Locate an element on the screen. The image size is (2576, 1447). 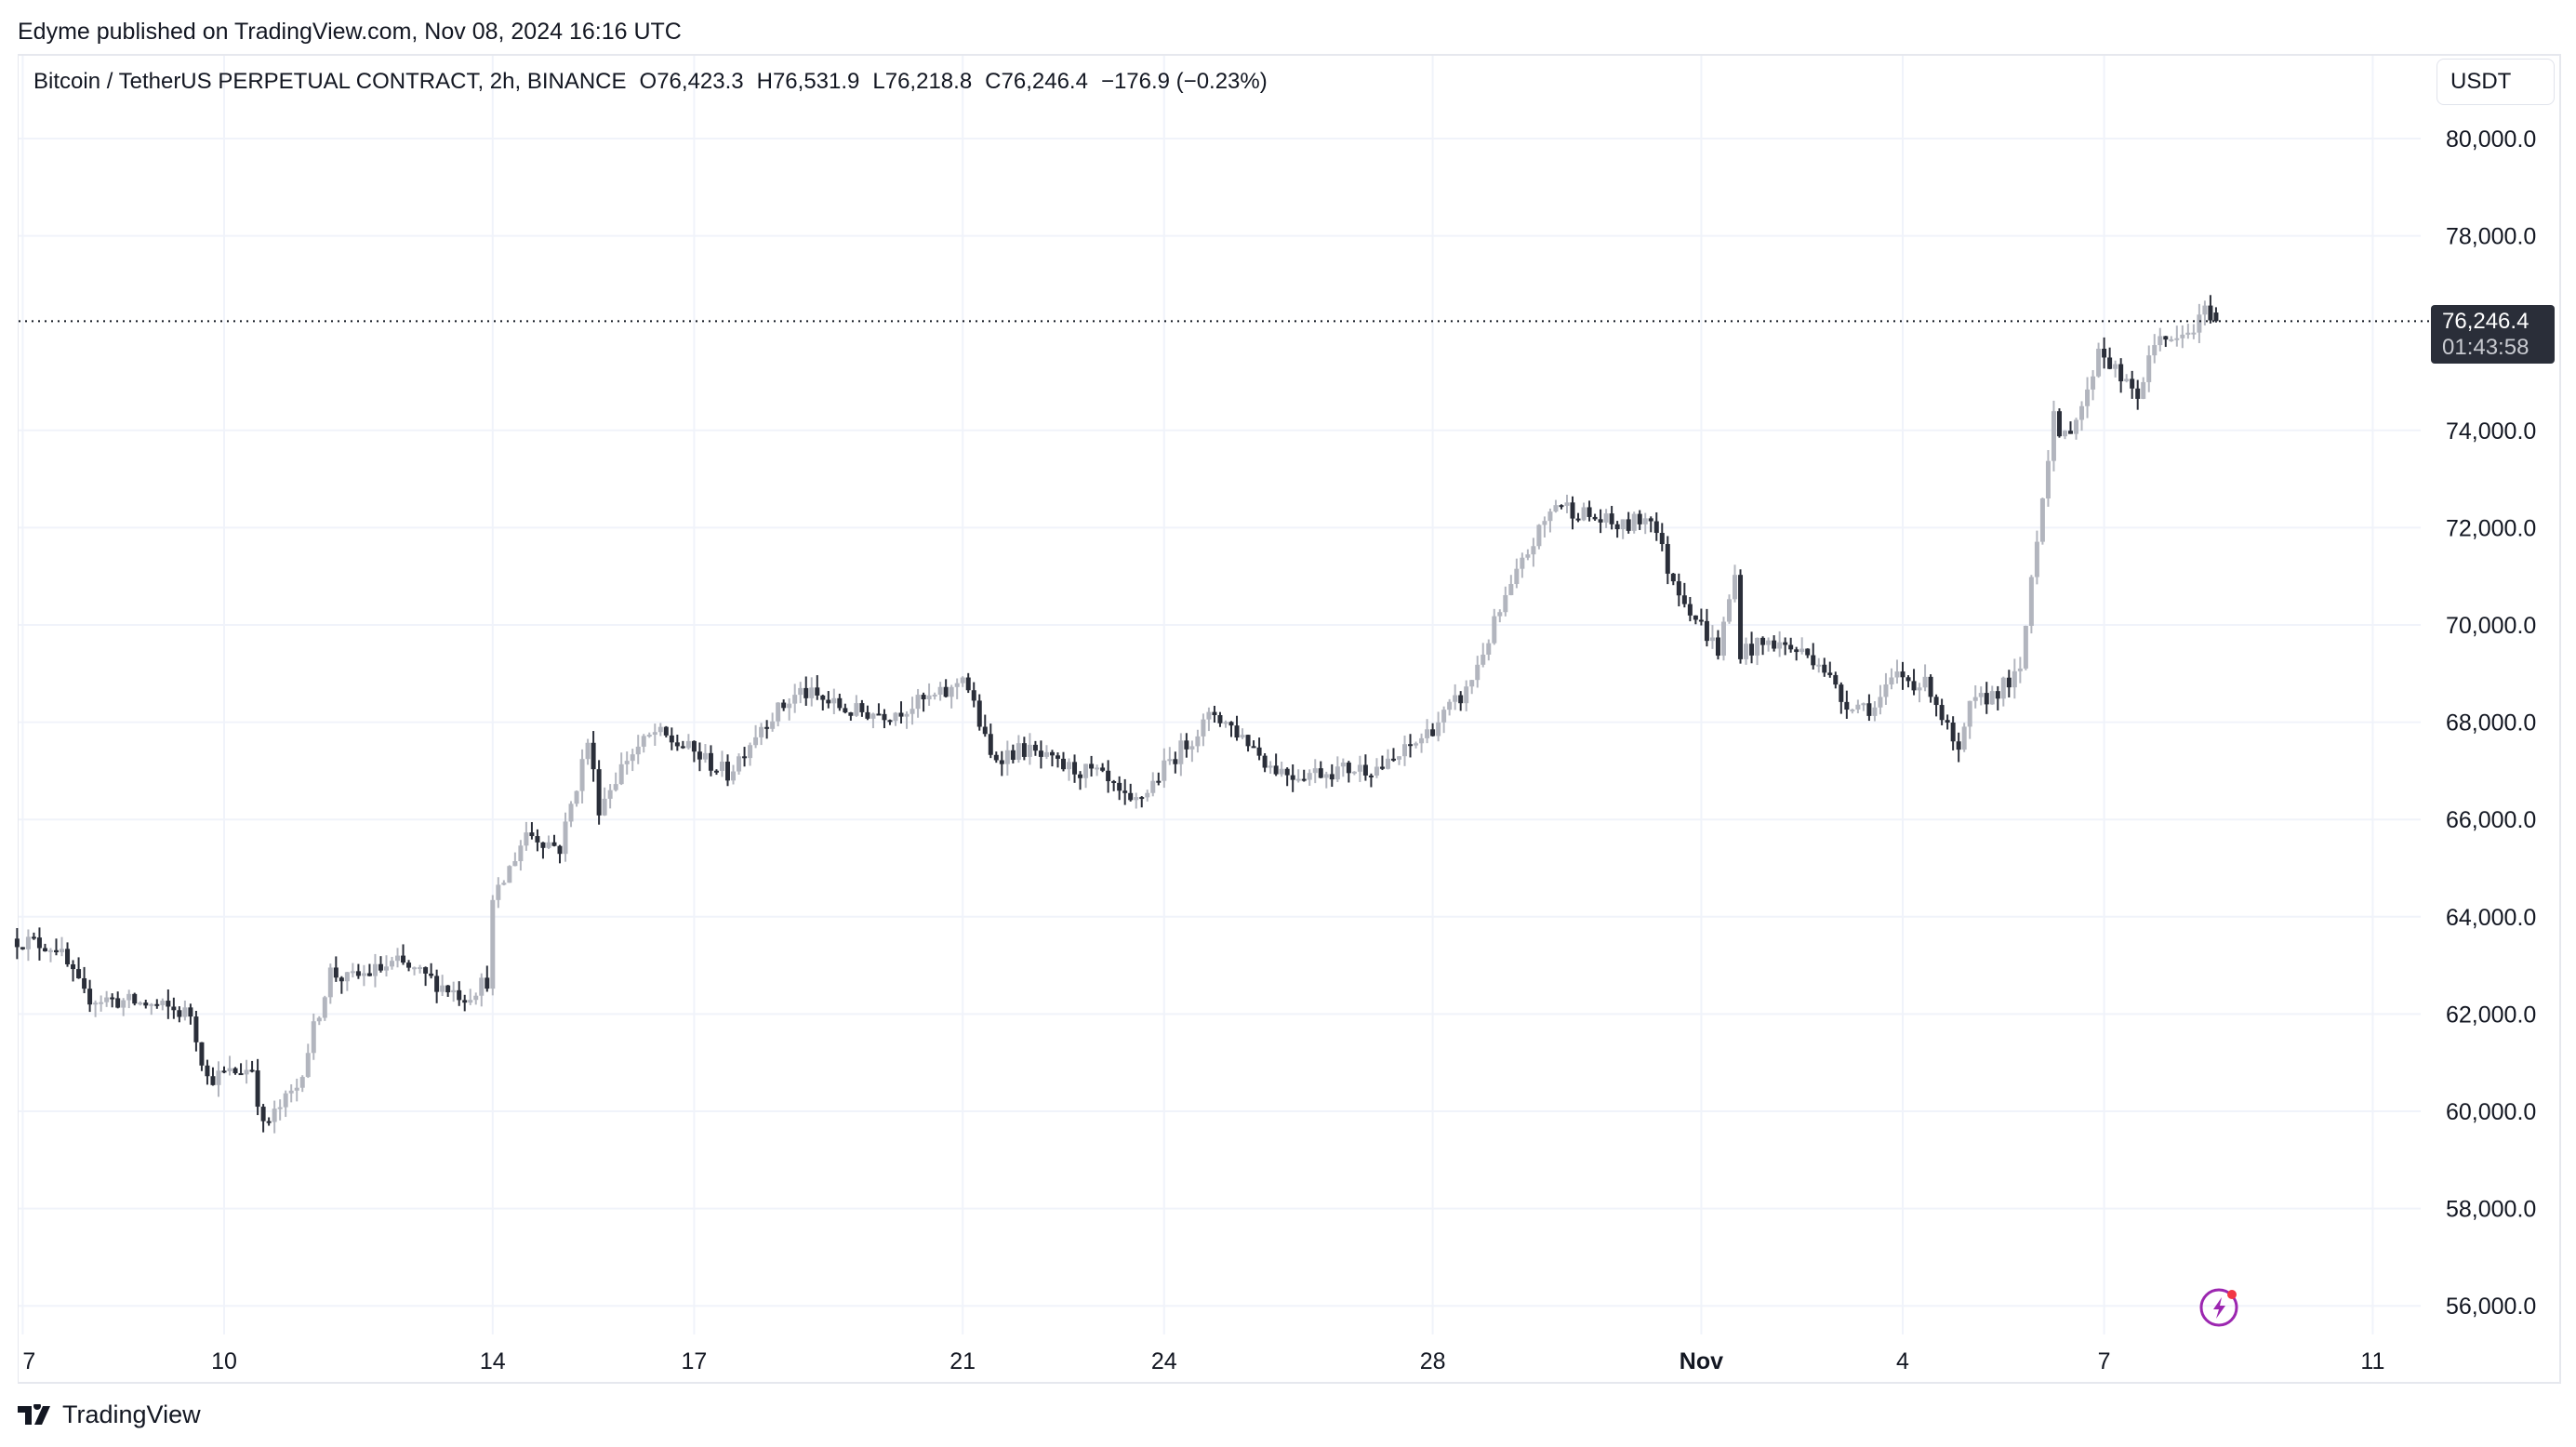
time-tick-label: 7 is located at coordinates (2104, 1361).